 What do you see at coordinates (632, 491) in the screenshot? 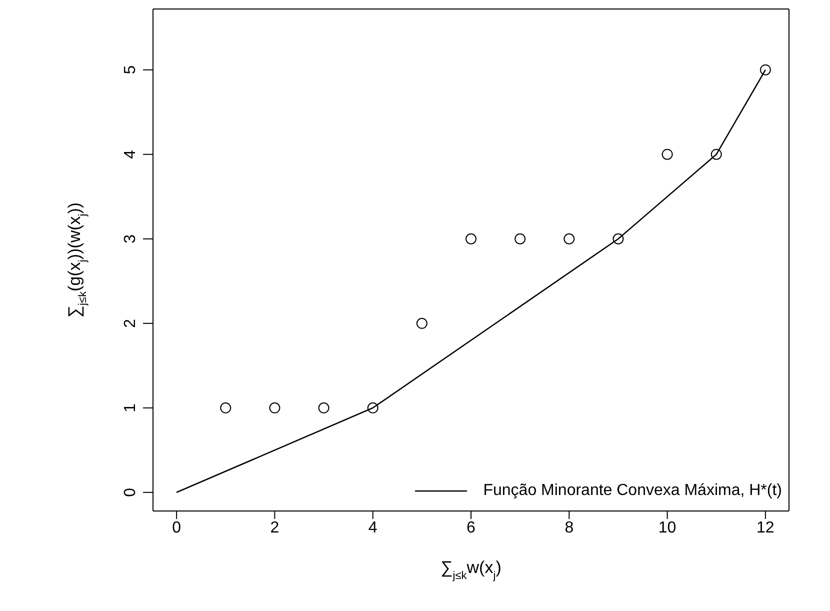
I see `legend-label: Função Minorante Convexa Máxima, H*(t)` at bounding box center [632, 491].